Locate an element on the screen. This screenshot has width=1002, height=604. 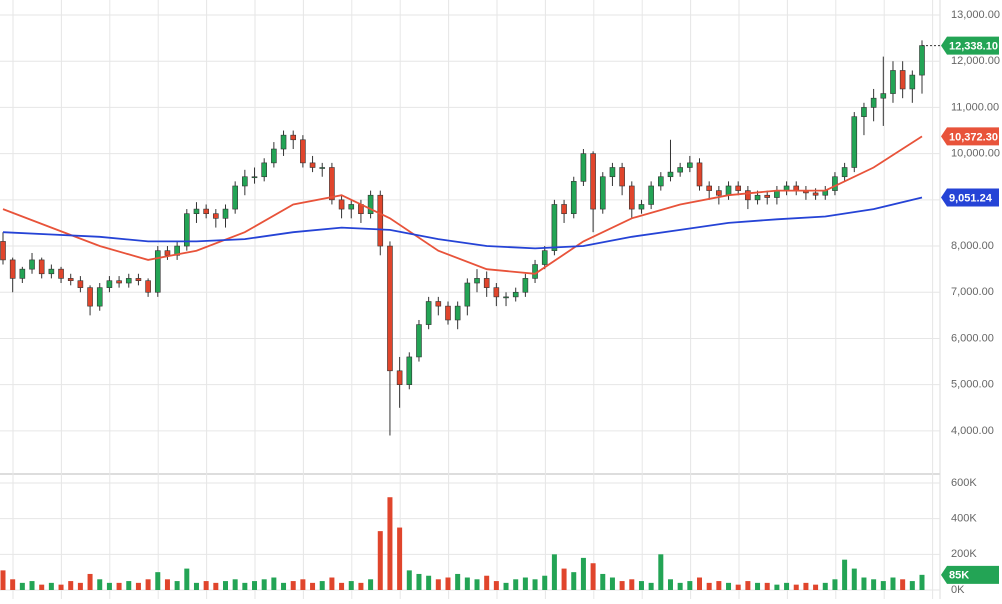
y-tick-label: 7,000.00 is located at coordinates (972, 292).